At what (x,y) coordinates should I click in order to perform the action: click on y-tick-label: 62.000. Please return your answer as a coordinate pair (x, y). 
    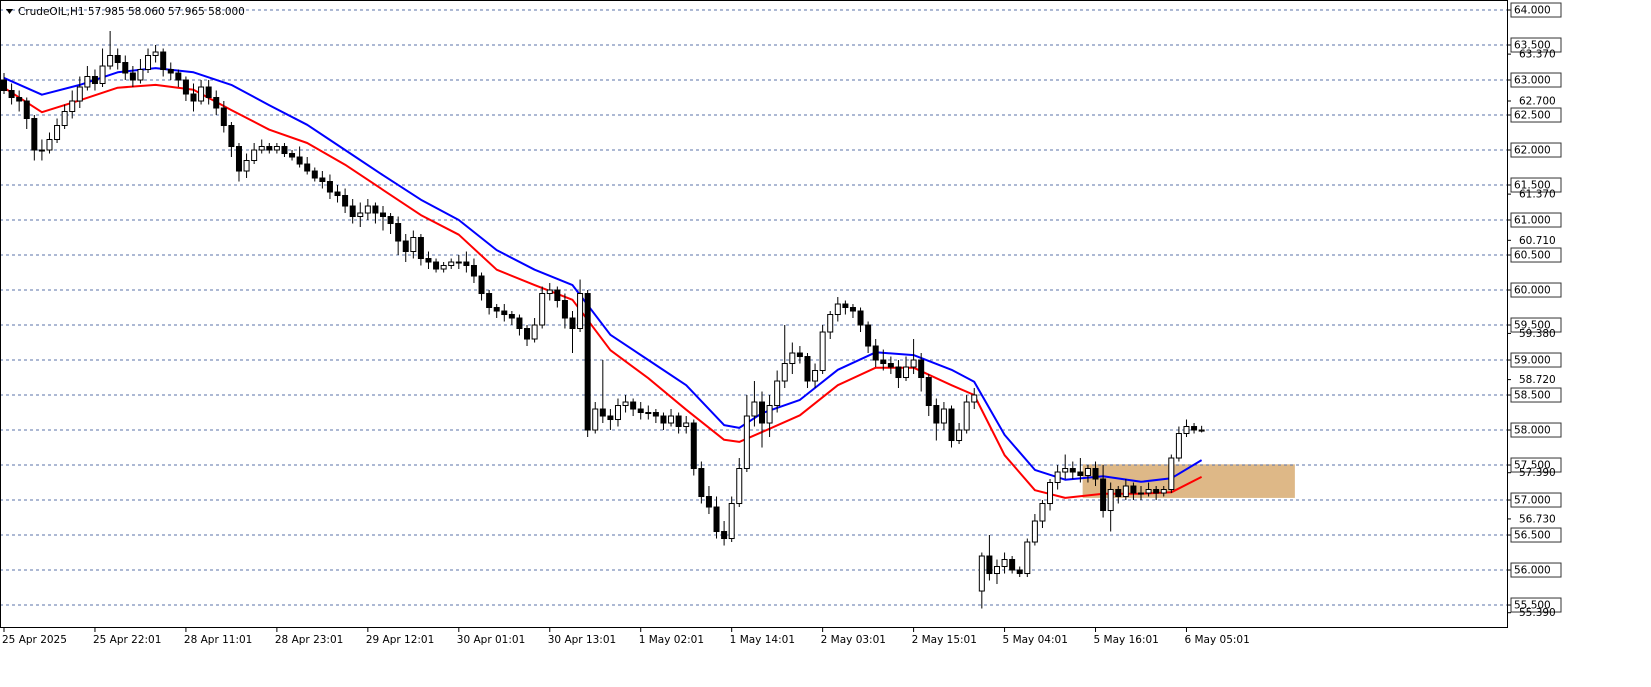
    Looking at the image, I should click on (1532, 151).